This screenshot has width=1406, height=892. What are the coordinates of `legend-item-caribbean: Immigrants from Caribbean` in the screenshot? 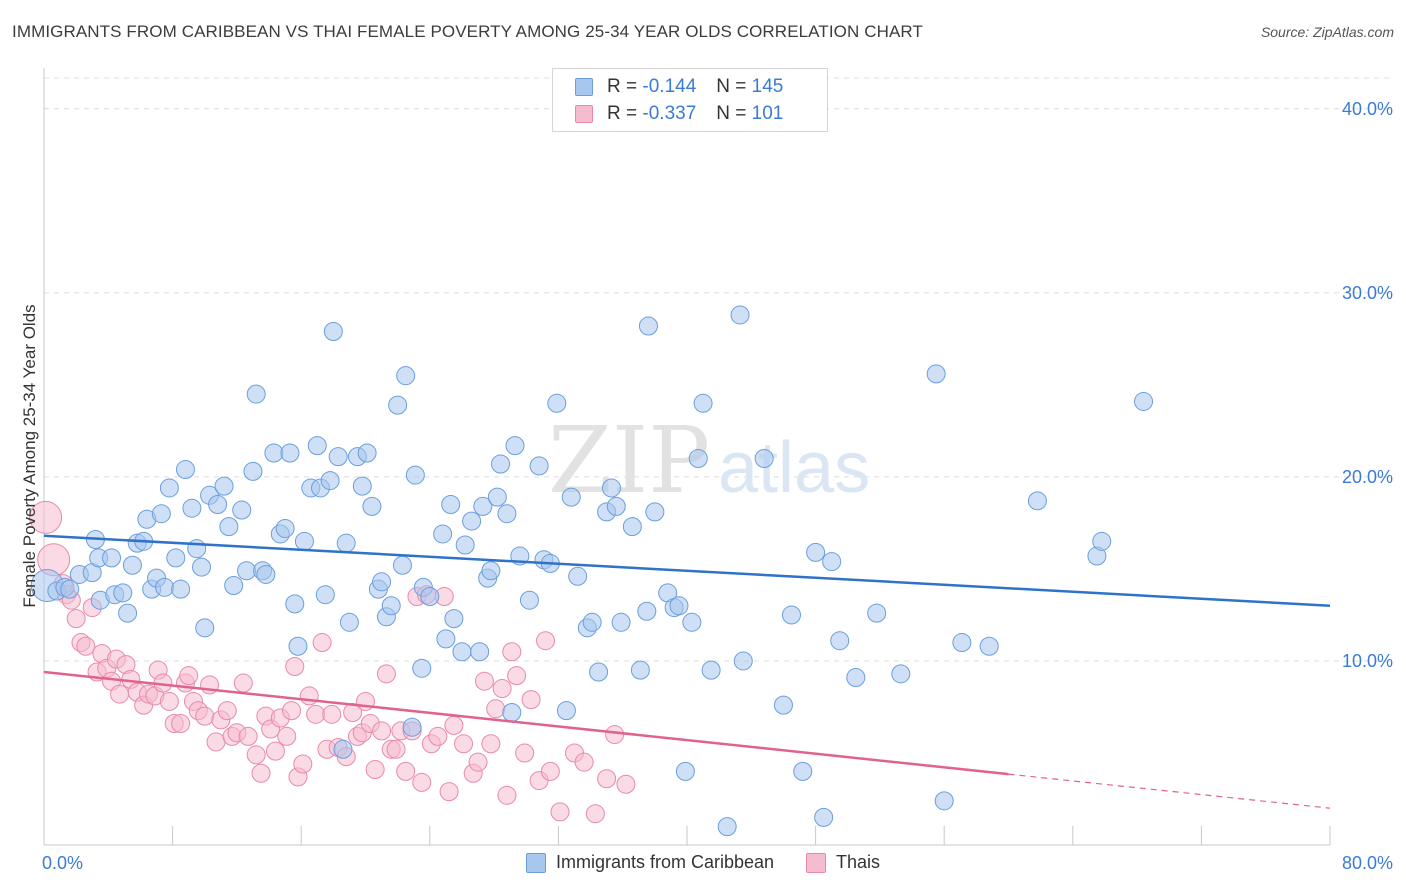 It's located at (650, 862).